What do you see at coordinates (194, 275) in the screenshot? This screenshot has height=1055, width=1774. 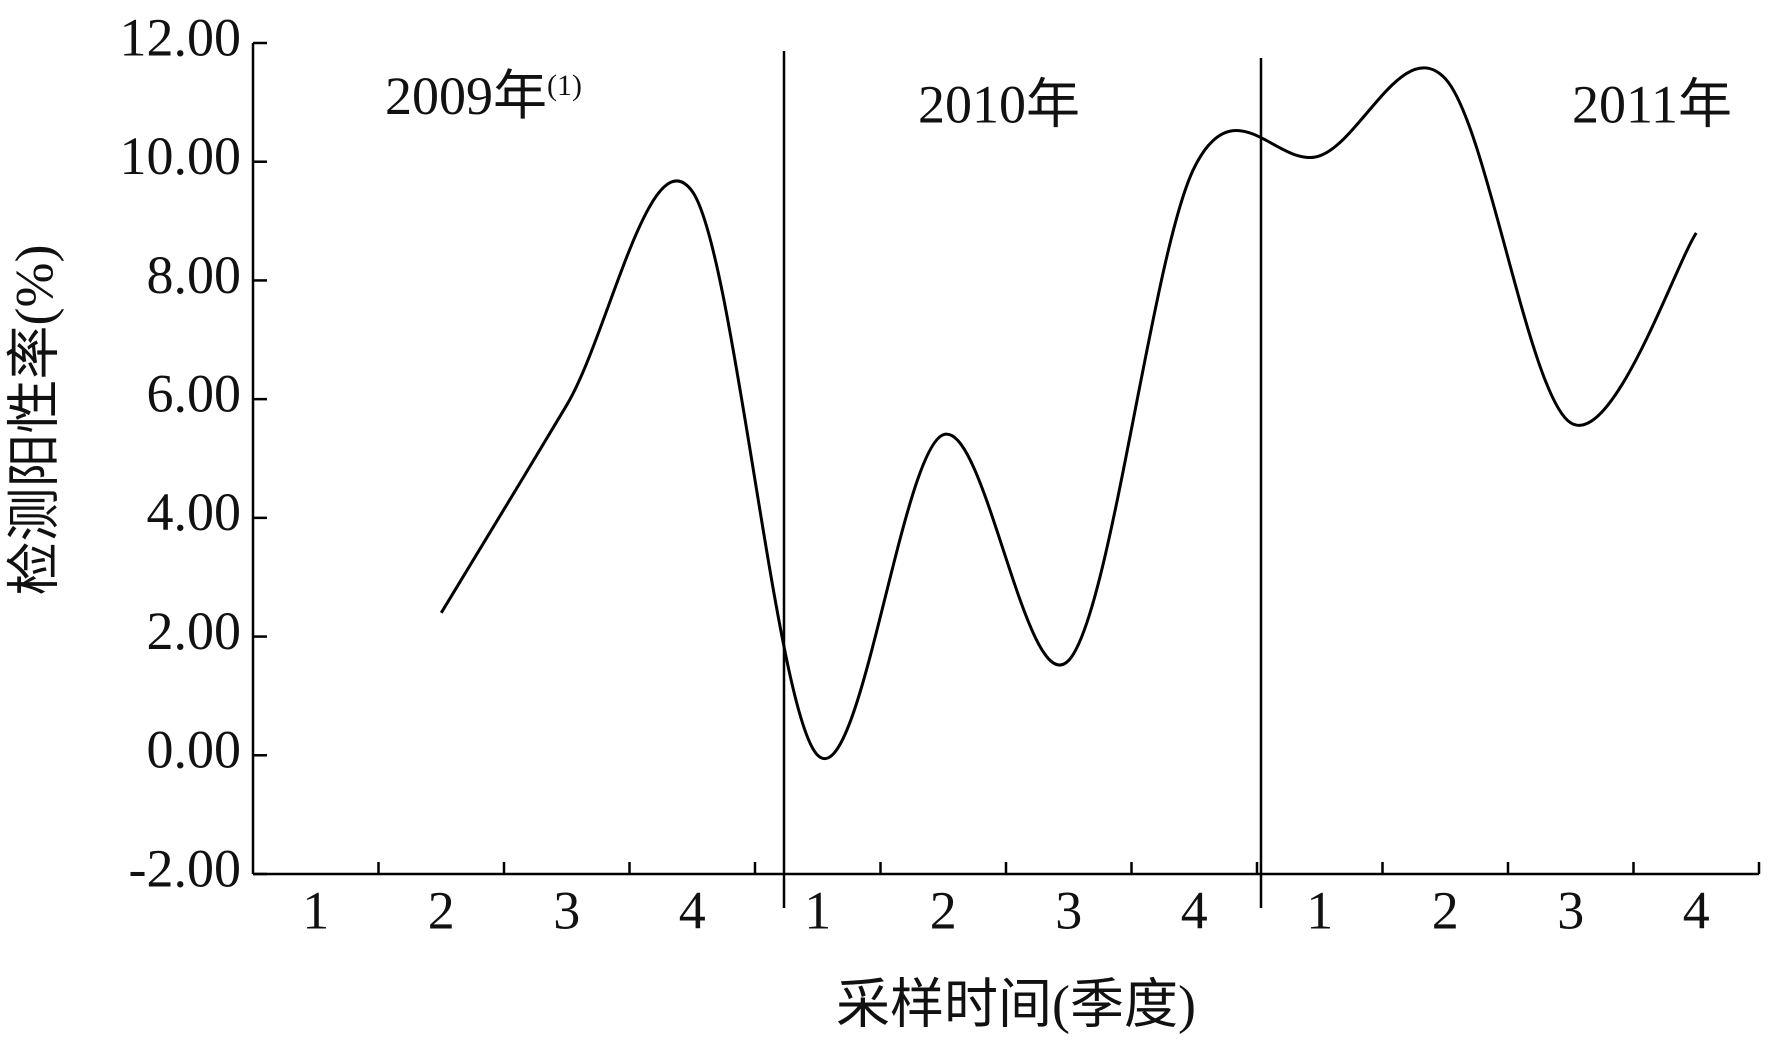 I see `y-tick-label: 8.00` at bounding box center [194, 275].